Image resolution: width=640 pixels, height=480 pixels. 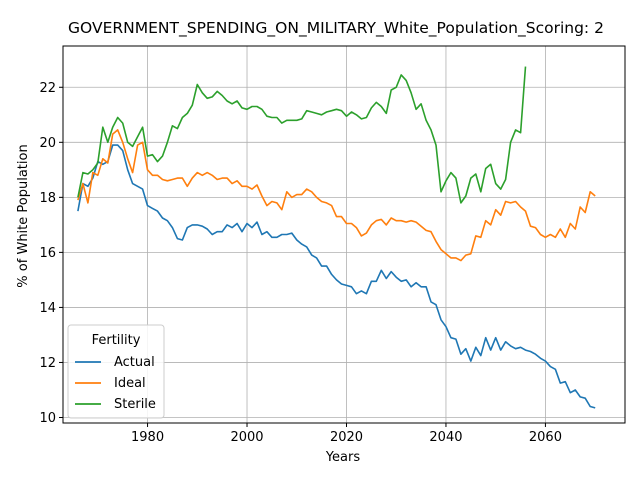 I want to click on x-tick-label: 2020, so click(x=346, y=437).